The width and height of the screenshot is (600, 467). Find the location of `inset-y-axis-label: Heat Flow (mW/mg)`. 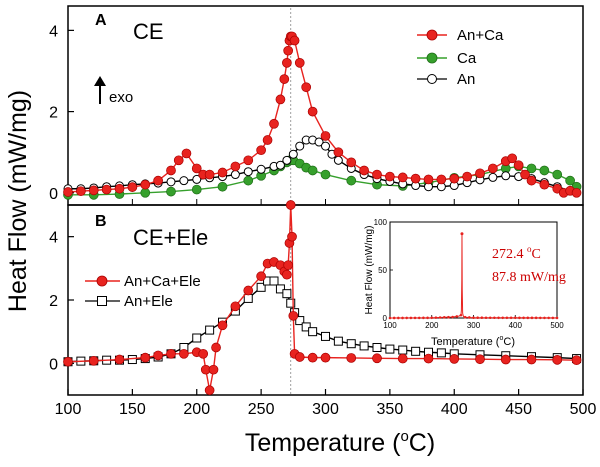

inset-y-axis-label: Heat Flow (mW/mg) is located at coordinates (369, 270).